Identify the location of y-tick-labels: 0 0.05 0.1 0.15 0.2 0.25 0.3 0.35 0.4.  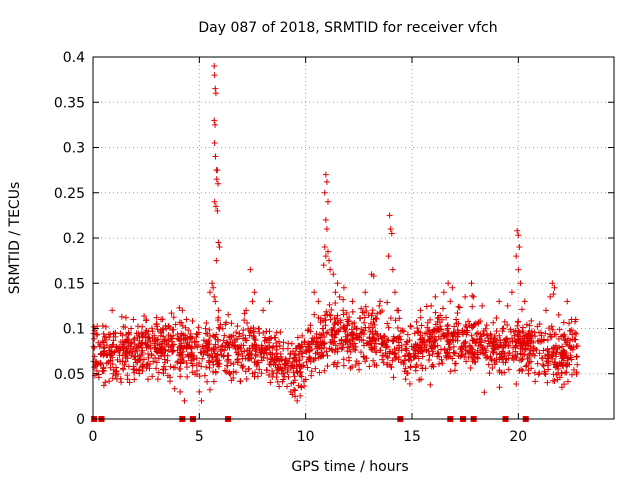
(69, 239).